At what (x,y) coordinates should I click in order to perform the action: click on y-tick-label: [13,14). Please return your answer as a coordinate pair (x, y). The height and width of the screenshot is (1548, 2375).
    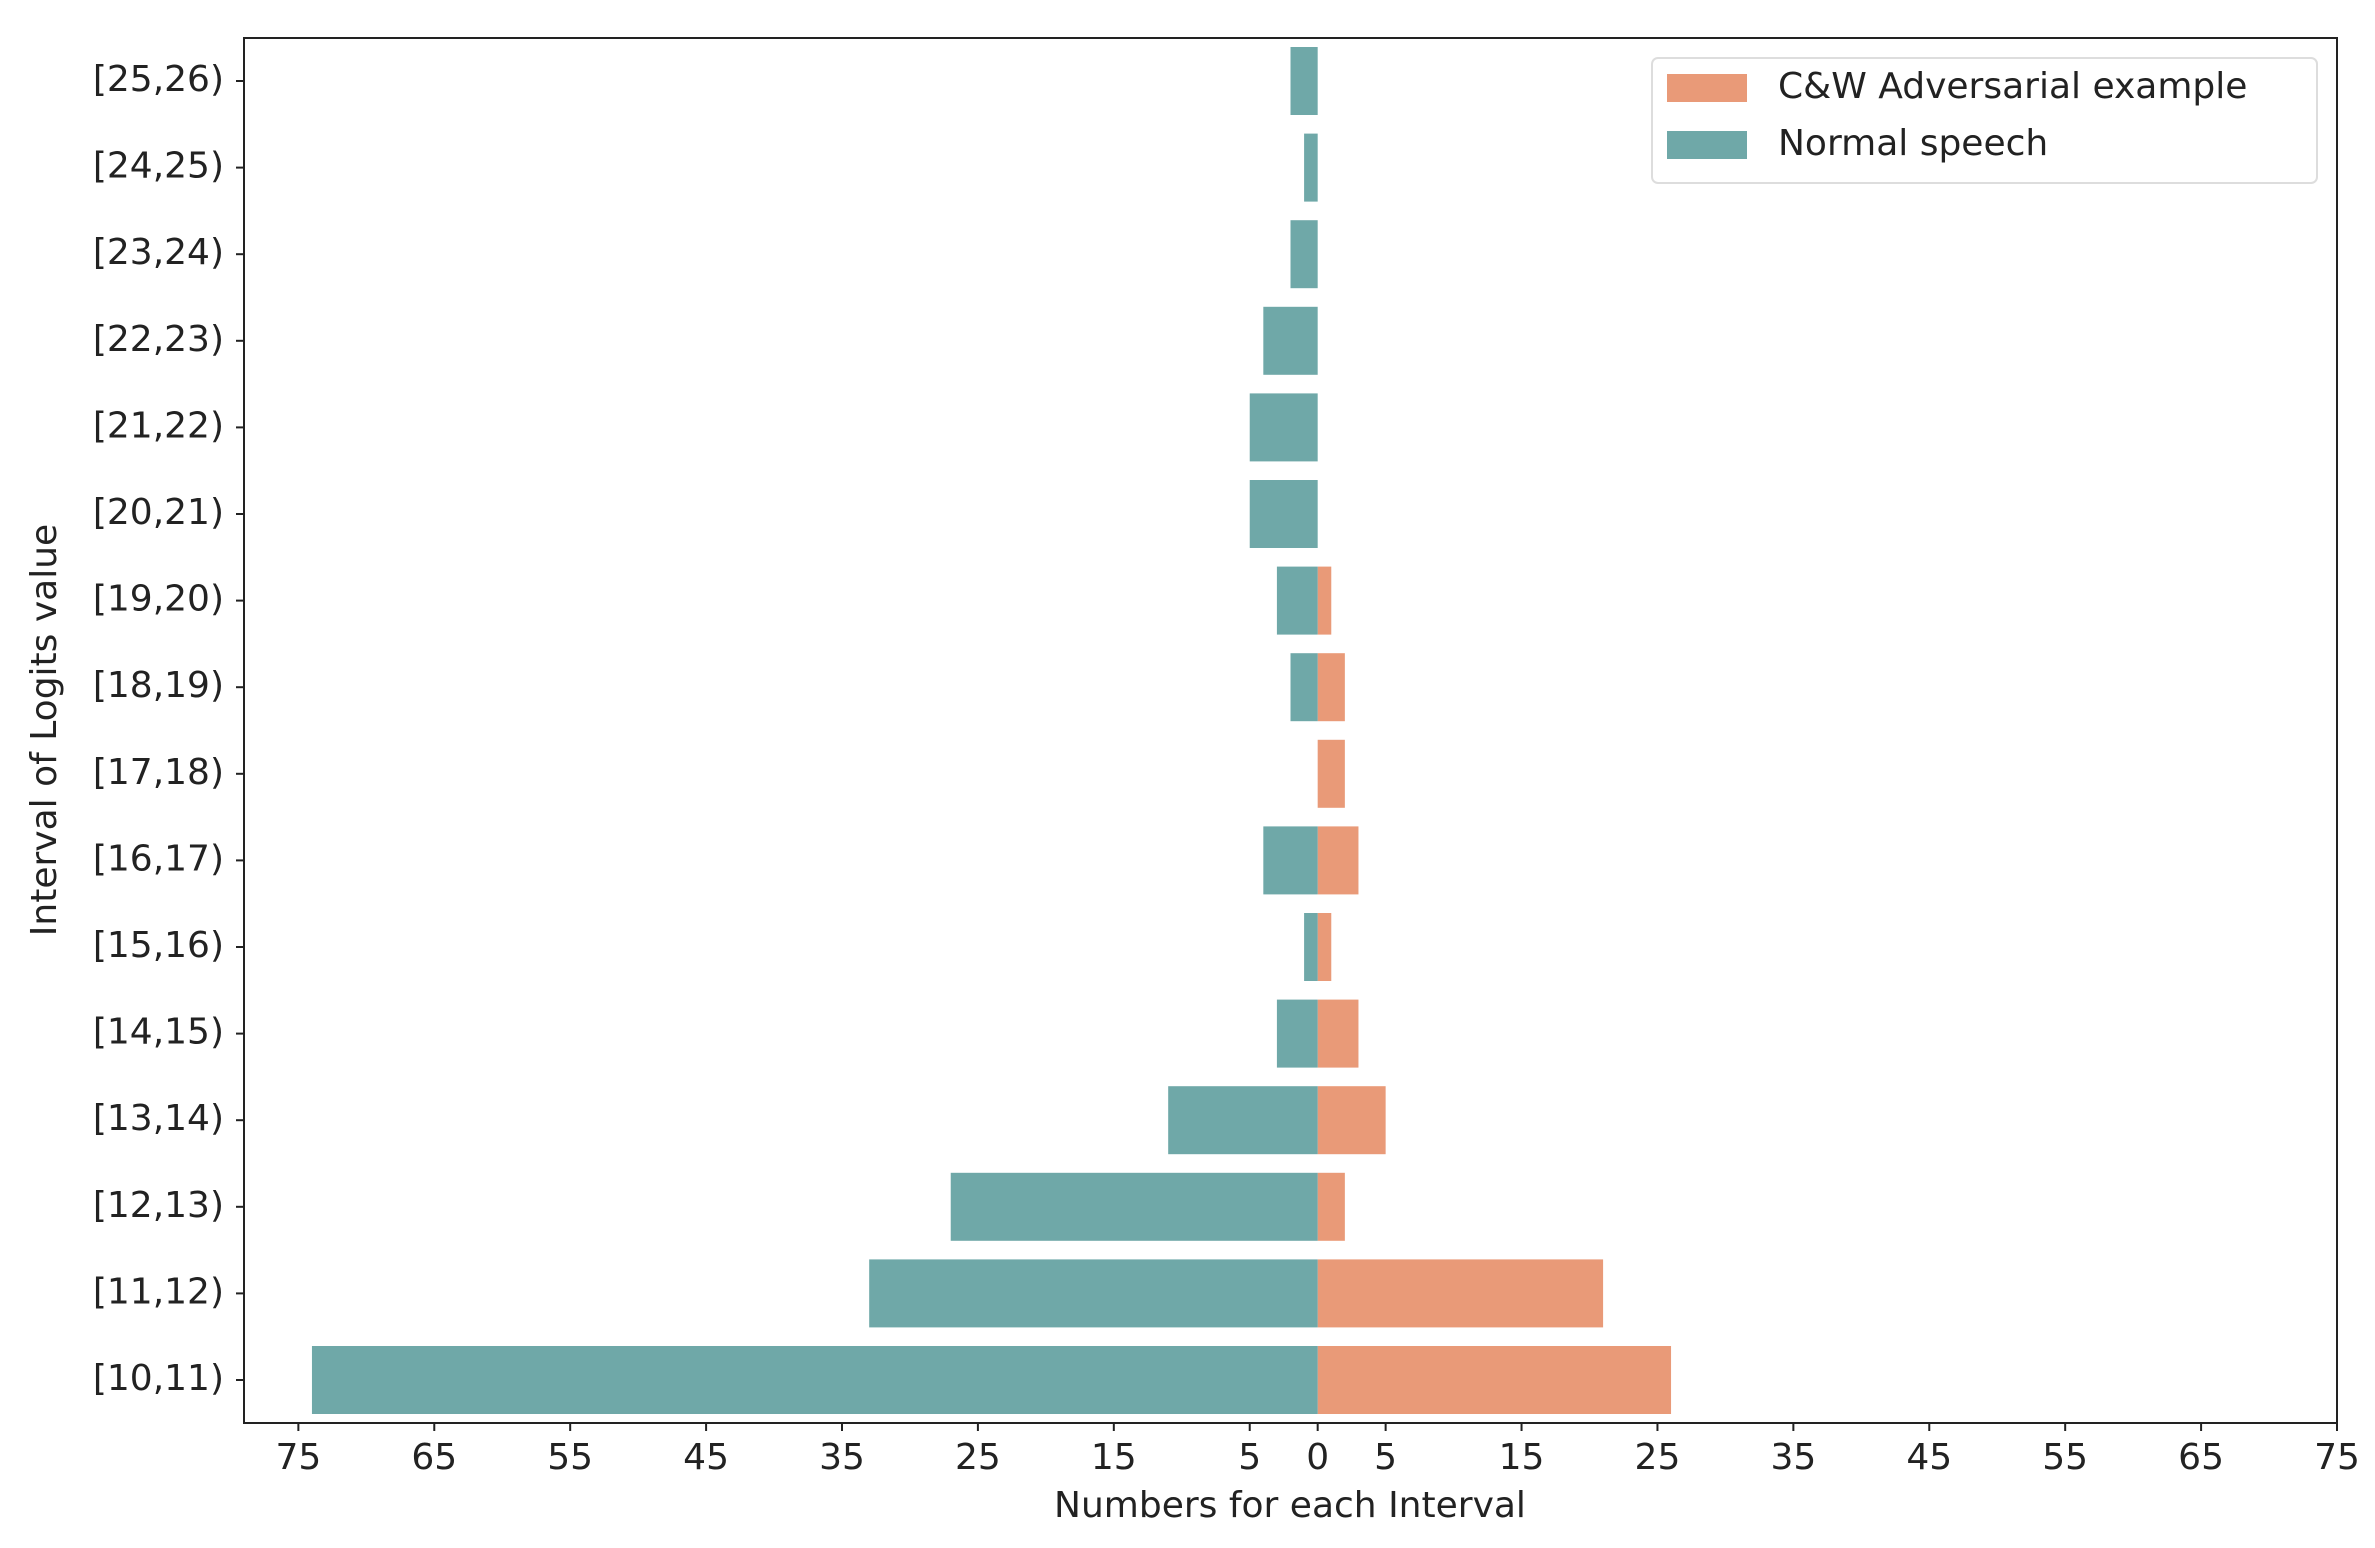
    Looking at the image, I should click on (158, 1118).